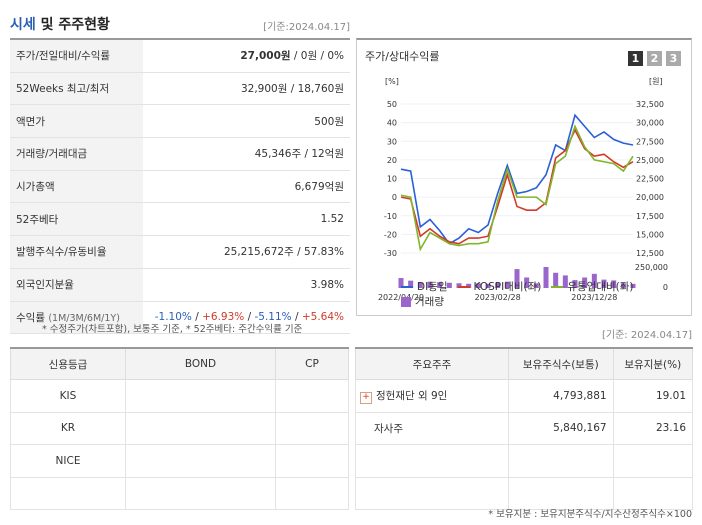  What do you see at coordinates (246, 121) in the screenshot?
I see `quote-value: 500원` at bounding box center [246, 121].